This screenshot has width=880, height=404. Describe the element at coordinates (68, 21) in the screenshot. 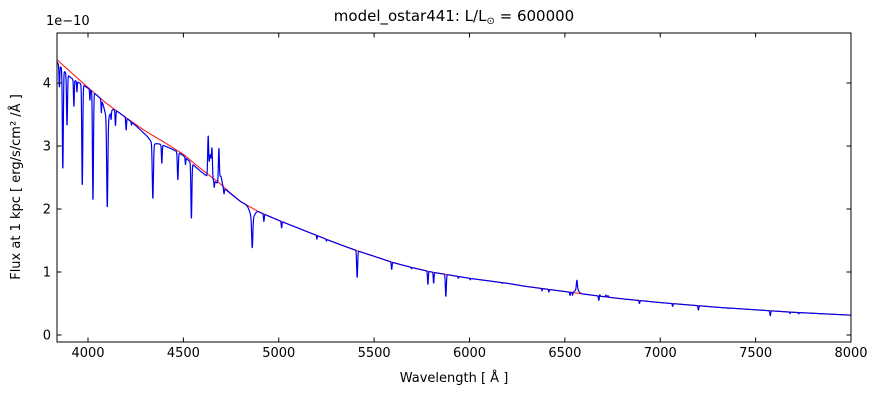

I see `y-axis-offset-label: 1e−10` at that location.